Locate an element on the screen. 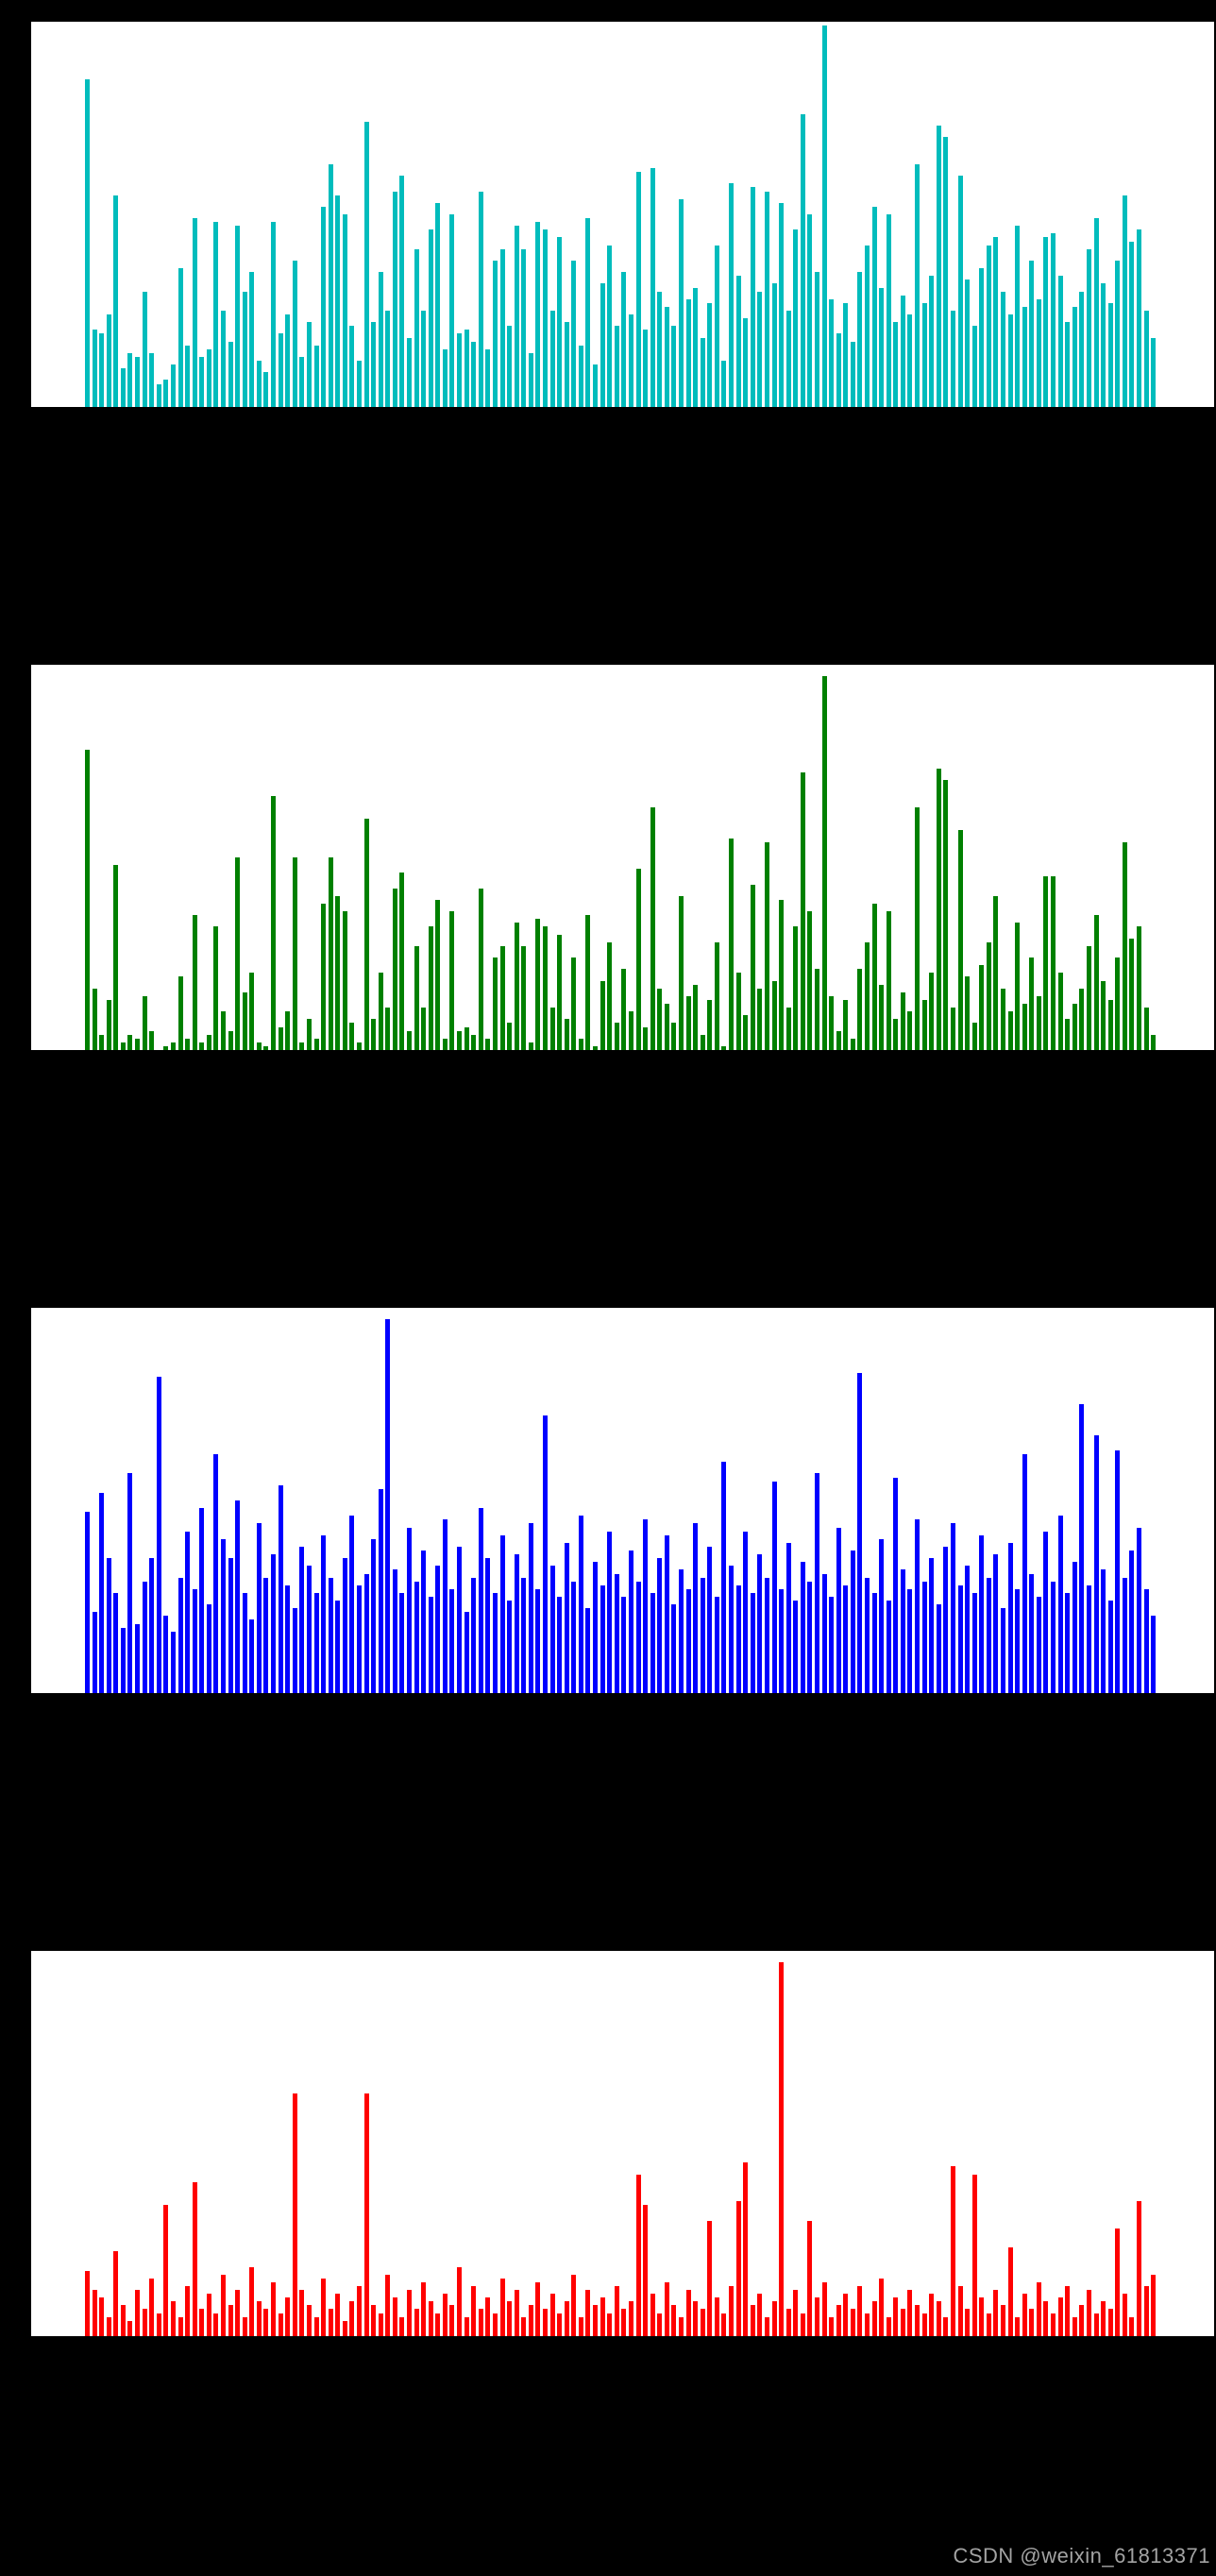  bar-series-cyan is located at coordinates (621, 214).